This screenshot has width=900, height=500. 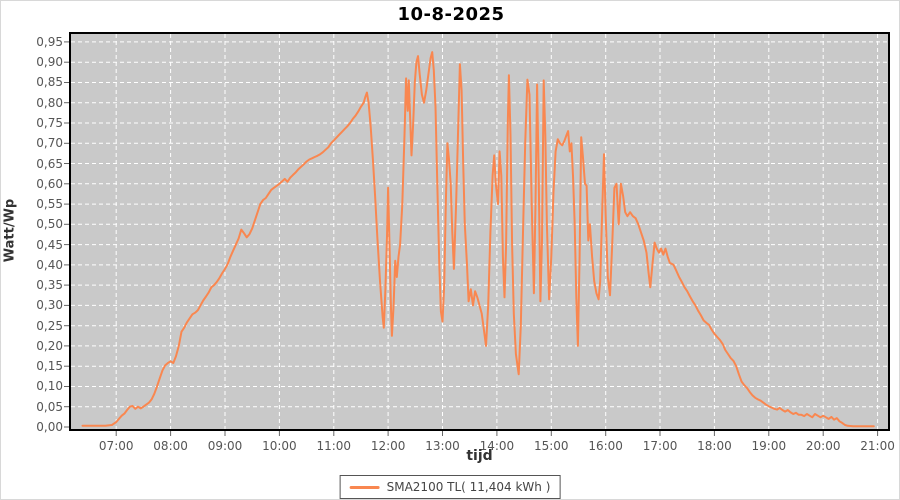 What do you see at coordinates (49, 224) in the screenshot?
I see `y-tick-label: 0,50` at bounding box center [49, 224].